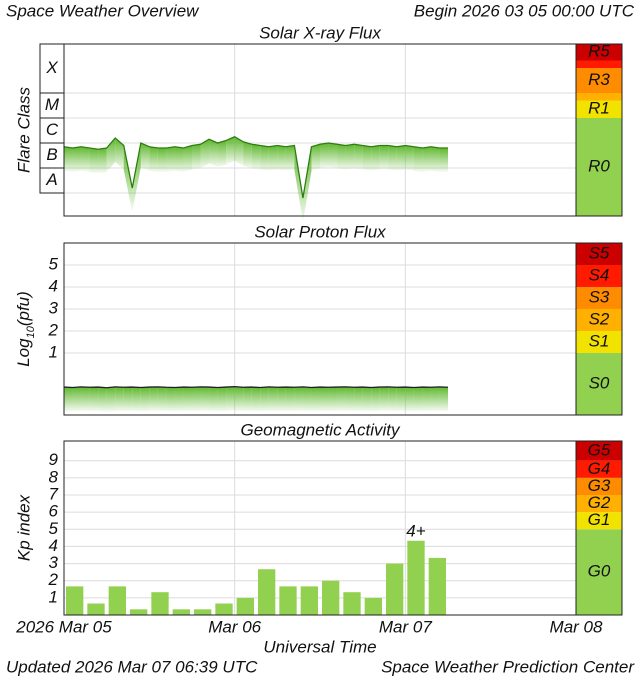 The image size is (640, 687). I want to click on y-tick-label: 2, so click(53, 579).